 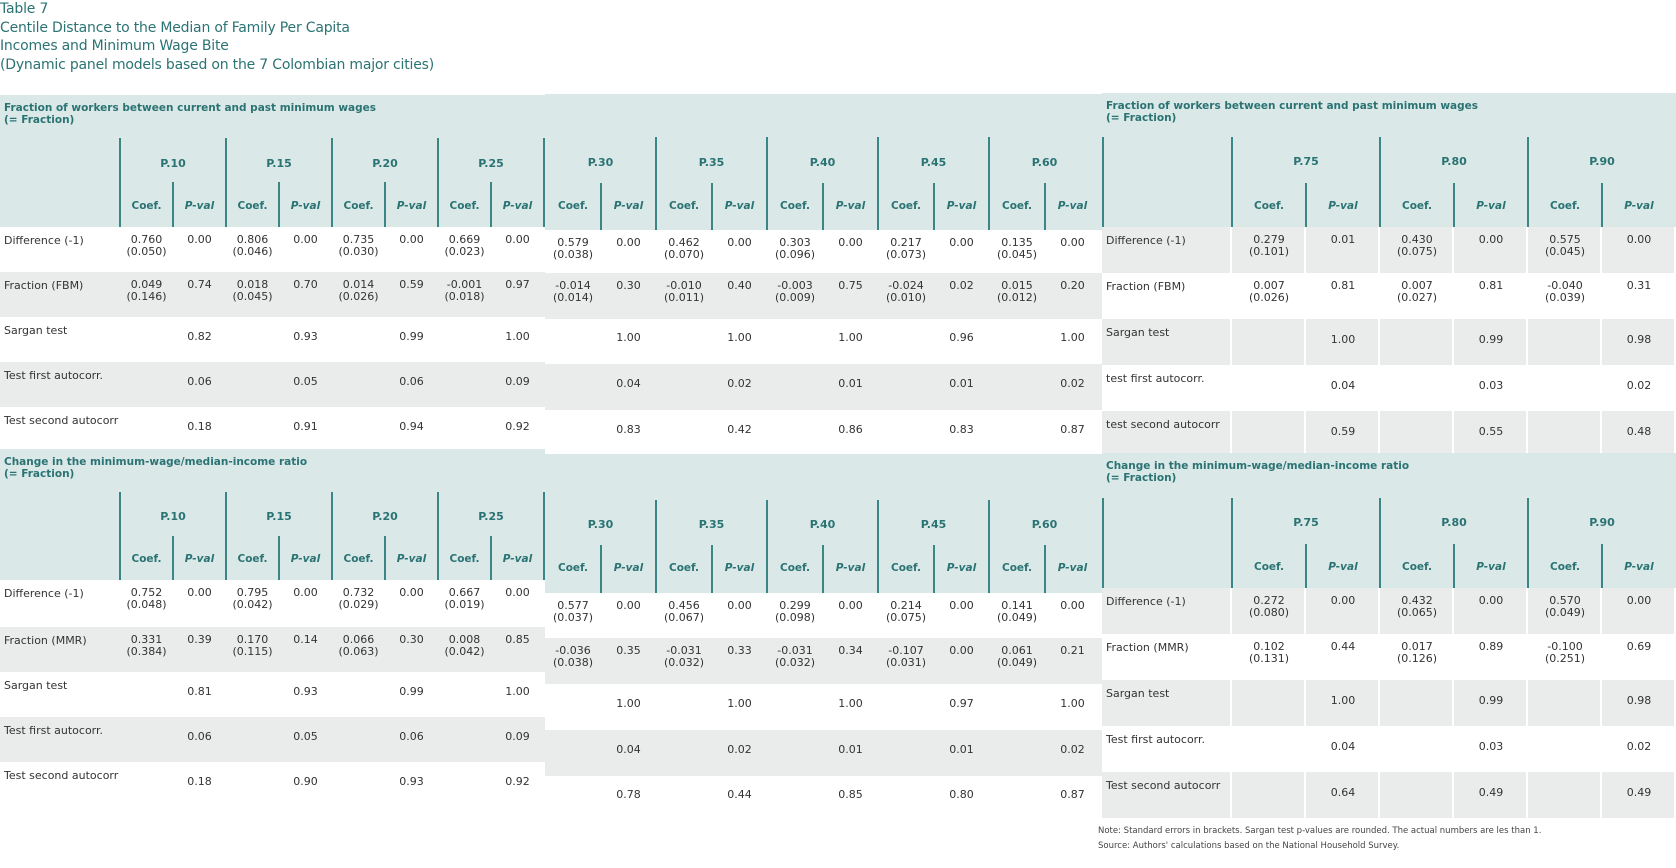 What do you see at coordinates (1141, 117) in the screenshot?
I see `section-caption-unit: (= Fraction)` at bounding box center [1141, 117].